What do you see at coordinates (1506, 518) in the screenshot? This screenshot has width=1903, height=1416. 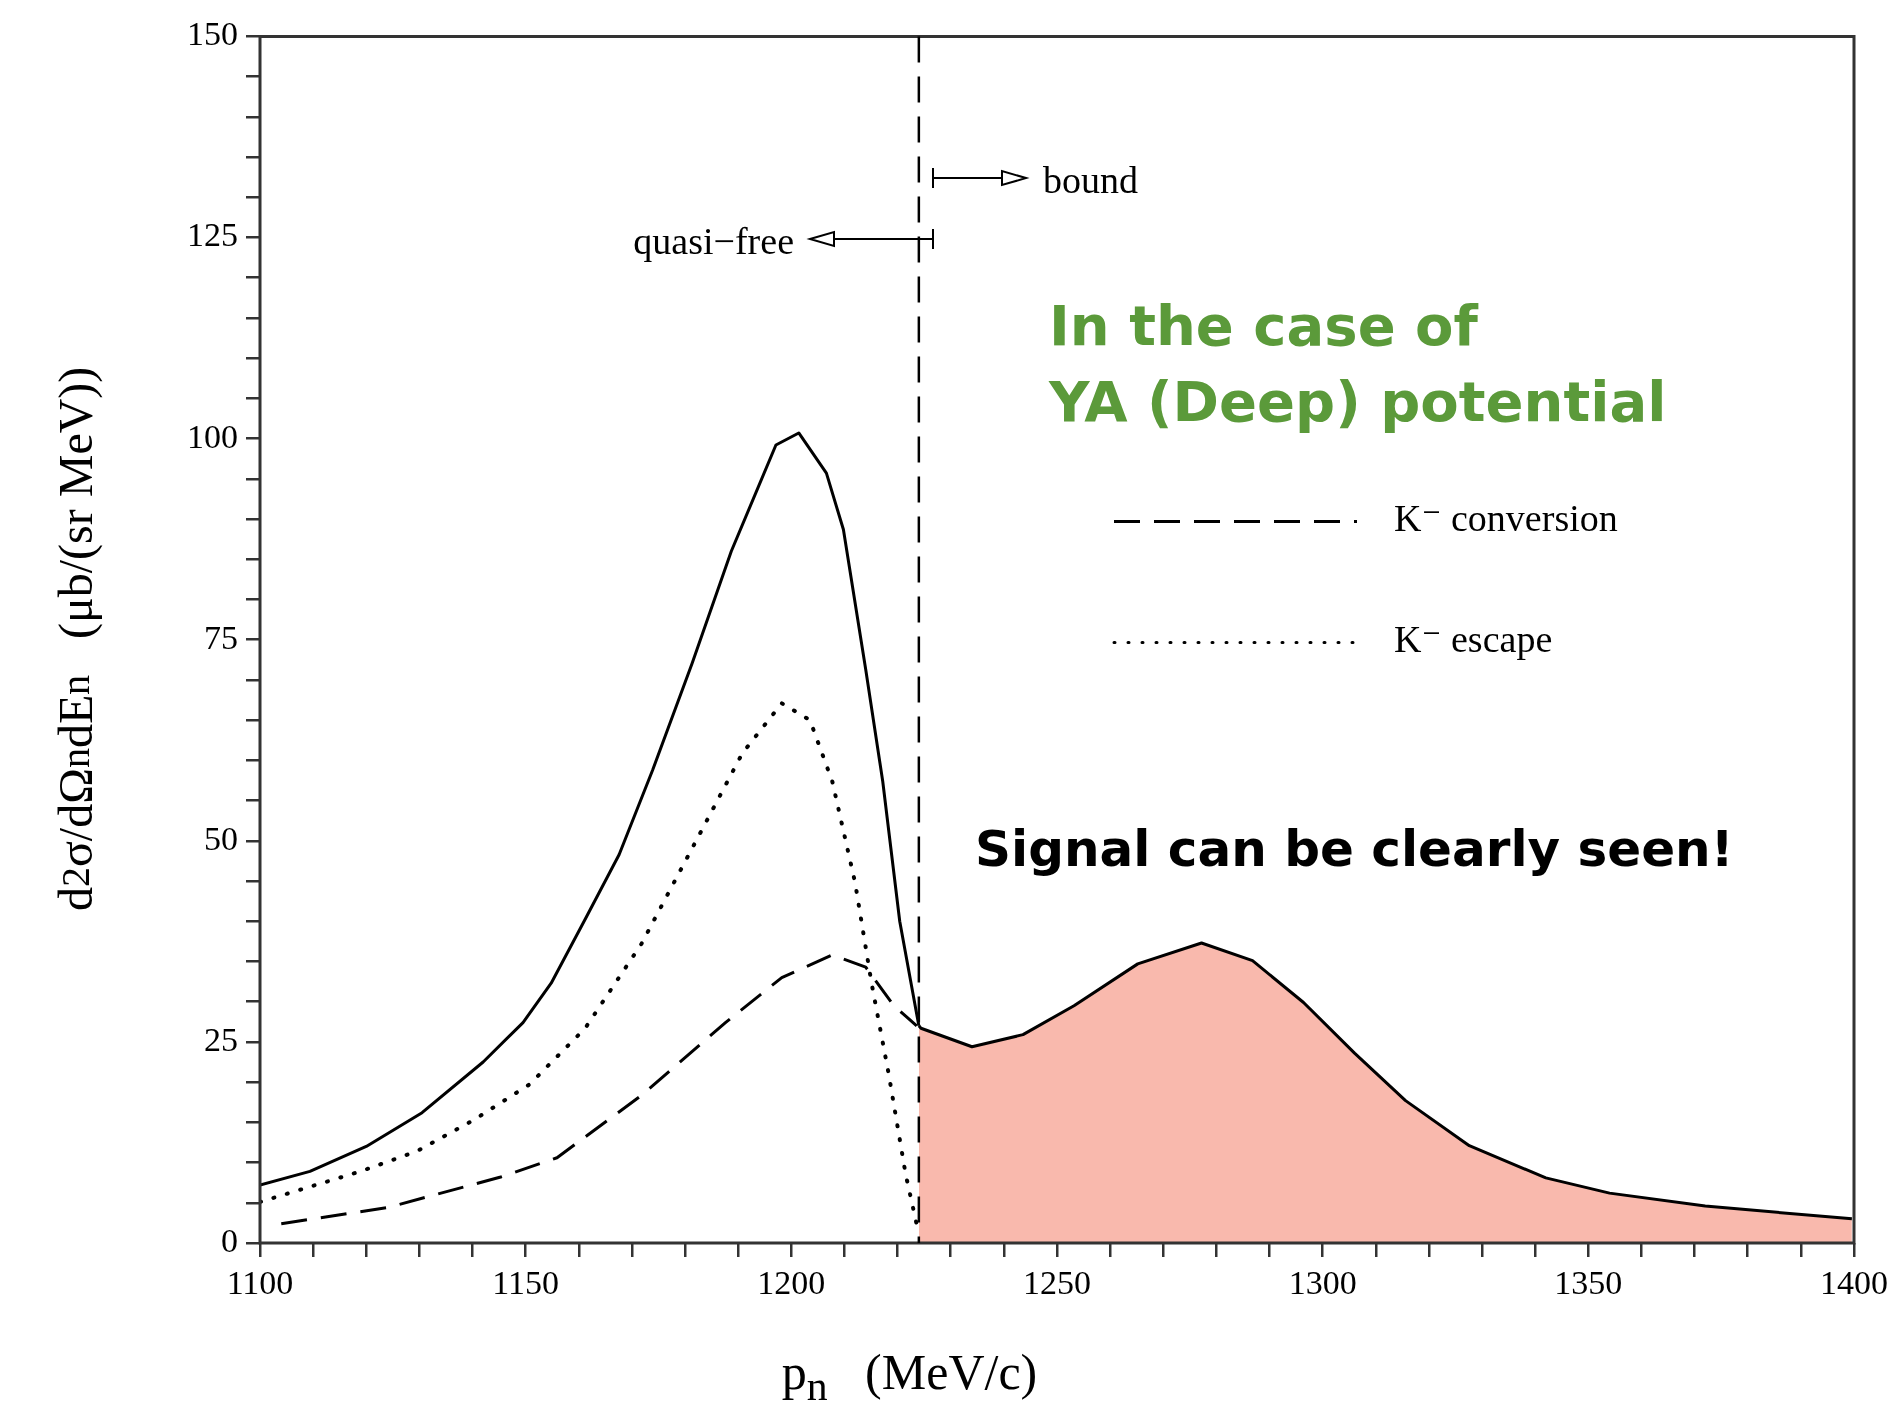 I see `text: K⁻ conversion` at bounding box center [1506, 518].